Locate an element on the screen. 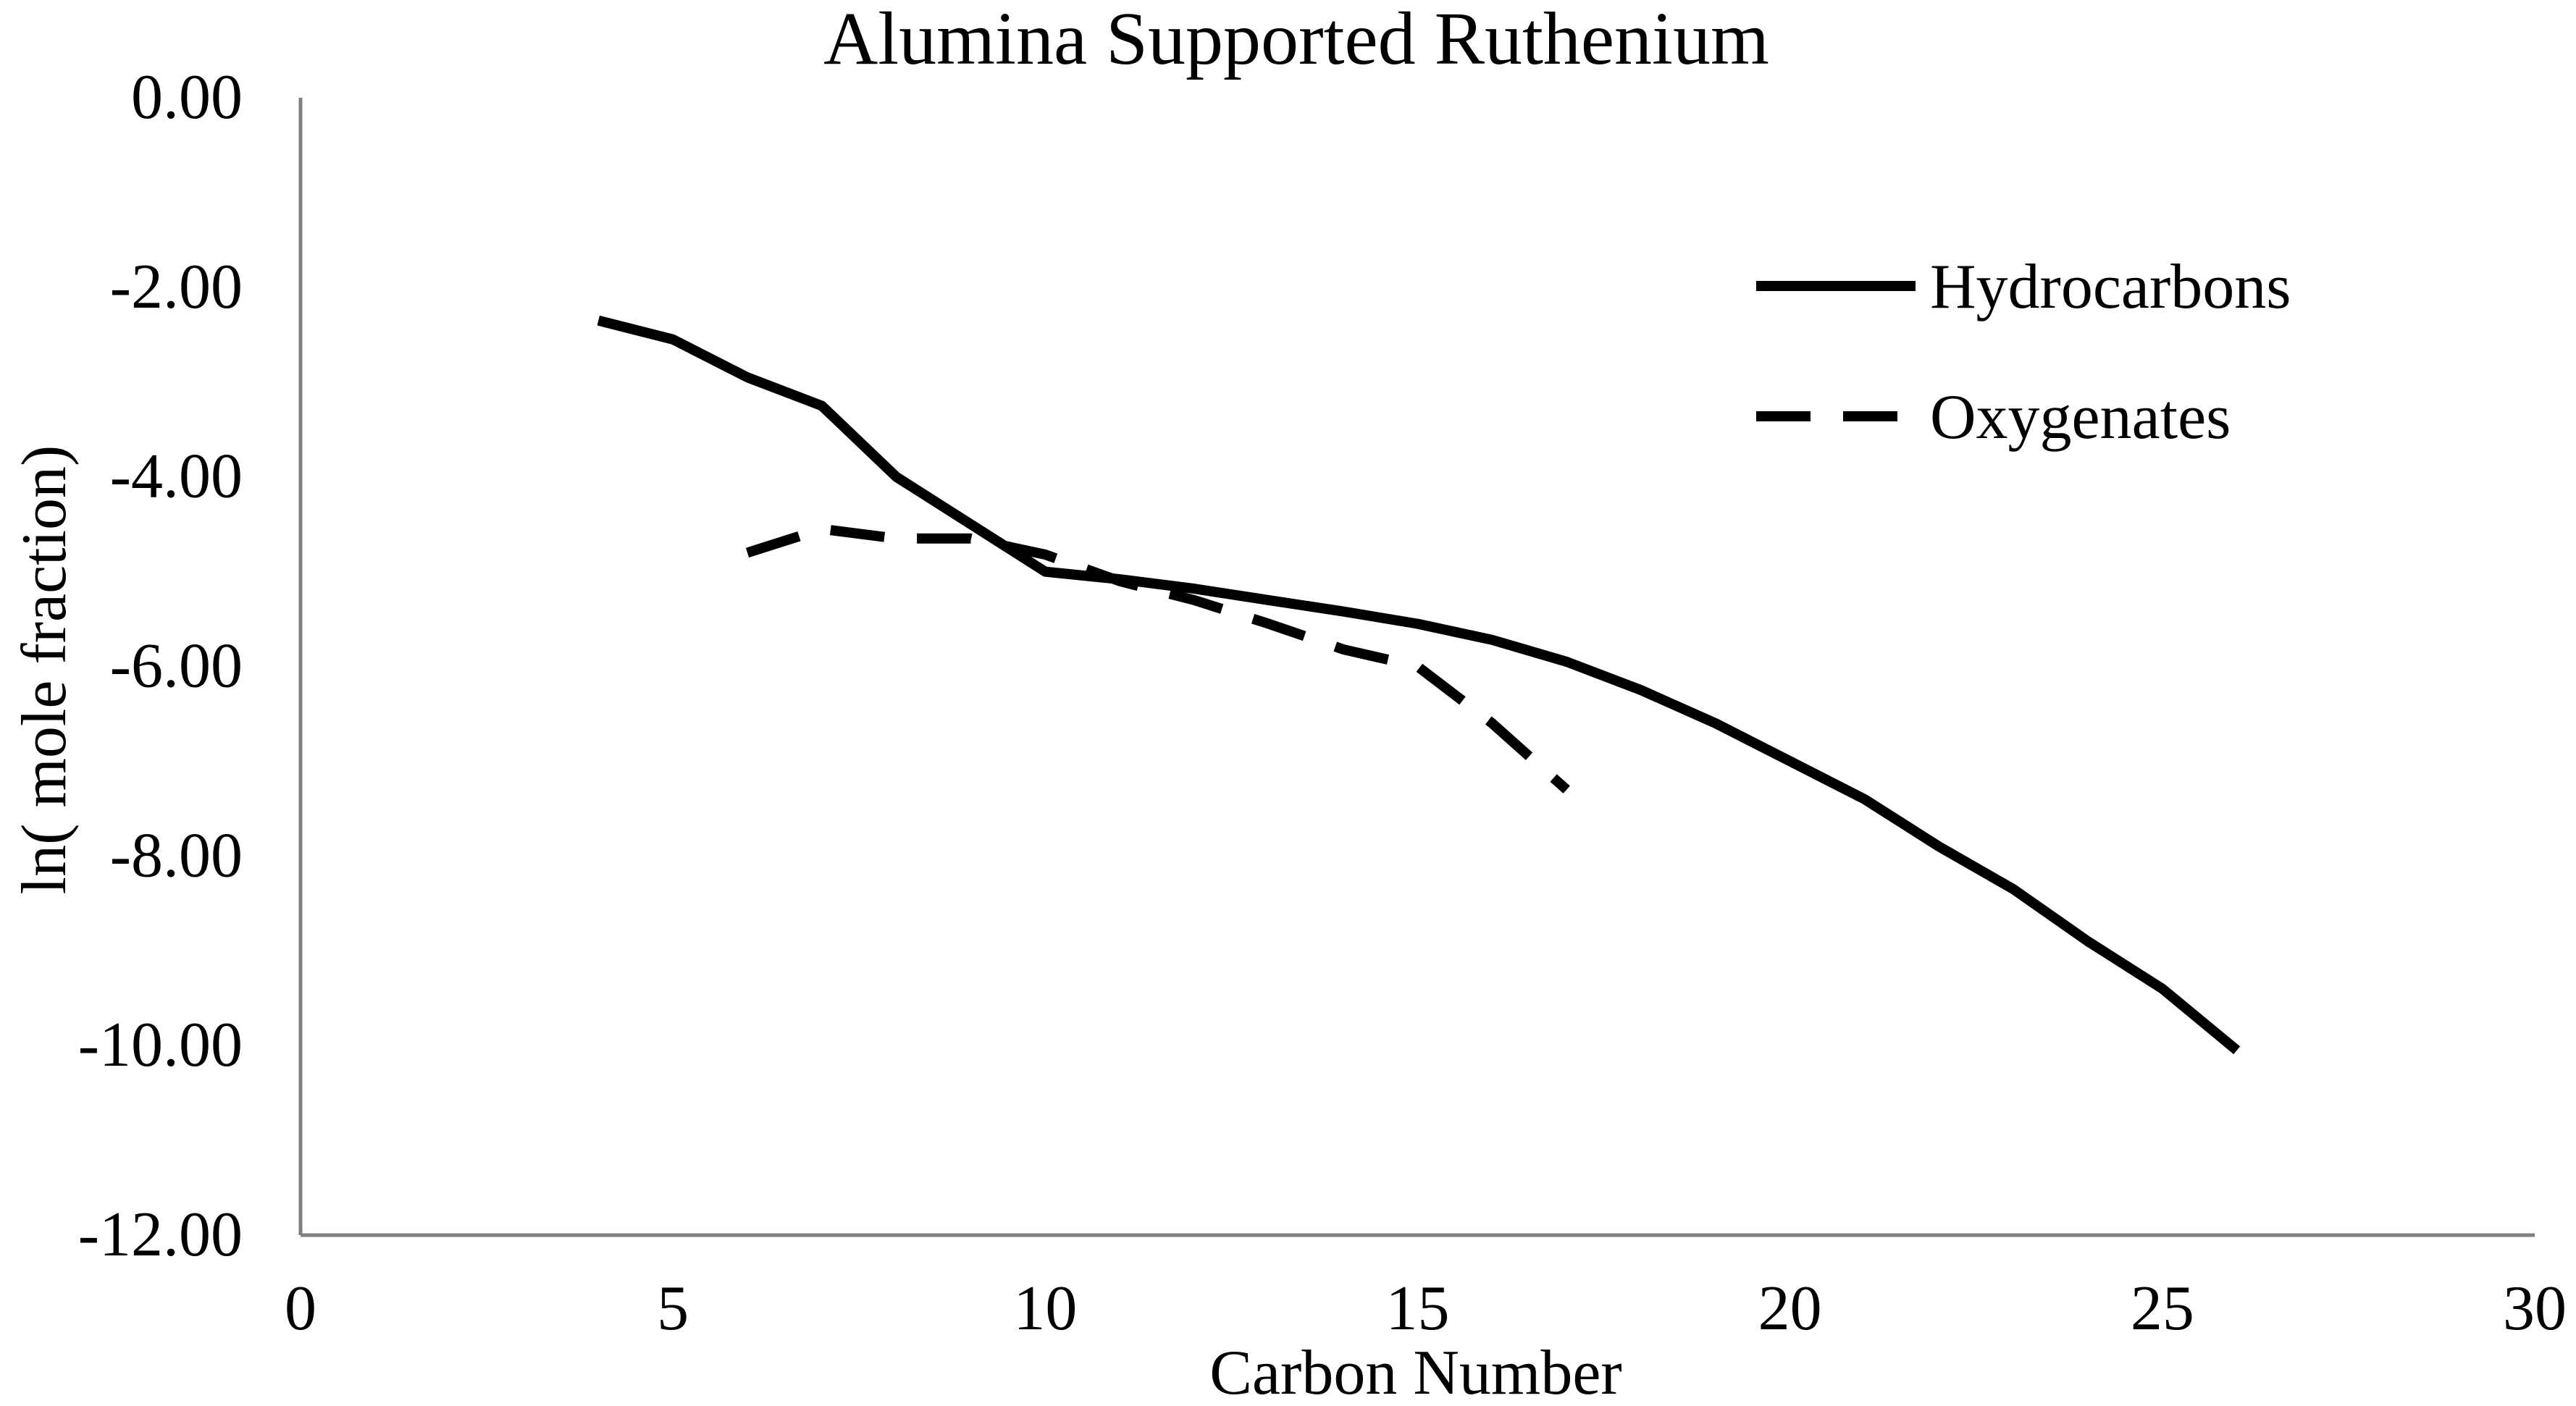  chart-title: Alumina Supported Ruthenium is located at coordinates (1296, 40).